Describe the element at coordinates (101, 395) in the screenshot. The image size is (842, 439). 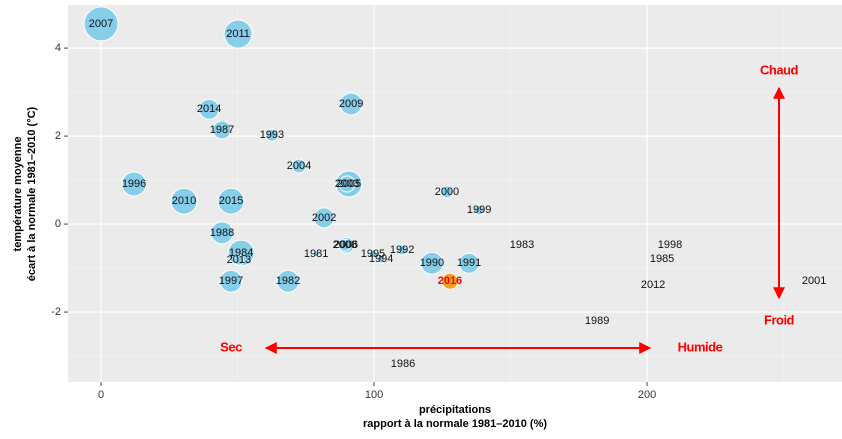
I see `x-tick-label: 0` at that location.